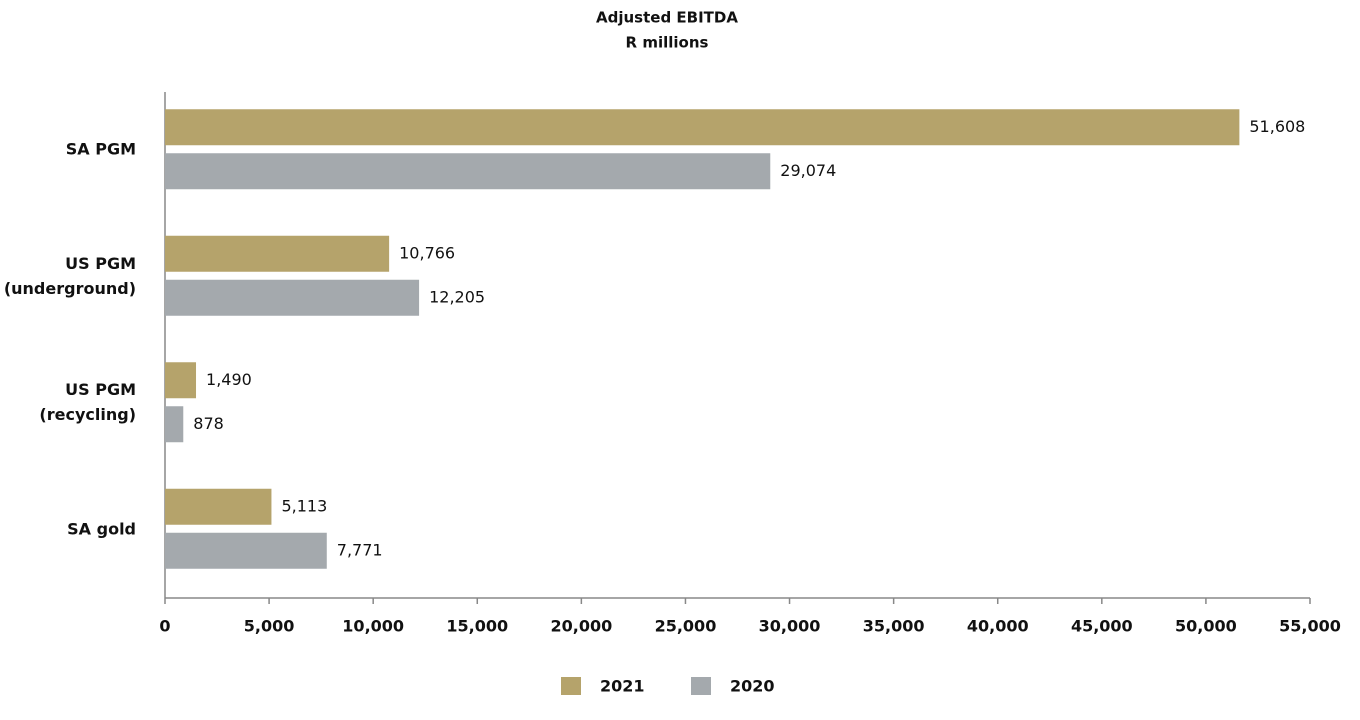  Describe the element at coordinates (581, 626) in the screenshot. I see `x-tick-label: 20,000` at that location.